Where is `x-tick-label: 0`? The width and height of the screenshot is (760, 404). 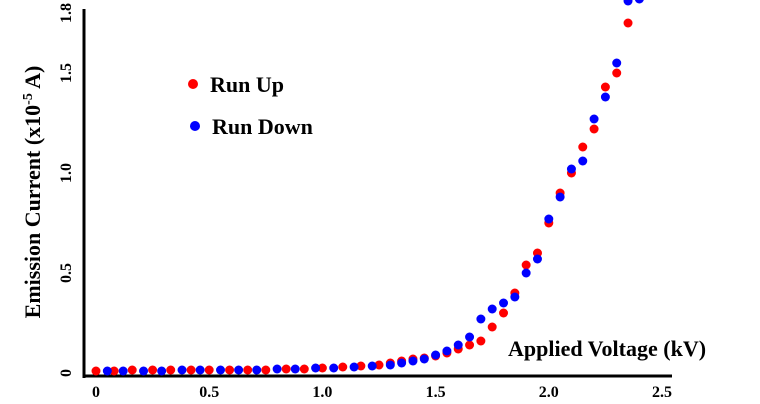 x-tick-label: 0 is located at coordinates (96, 392).